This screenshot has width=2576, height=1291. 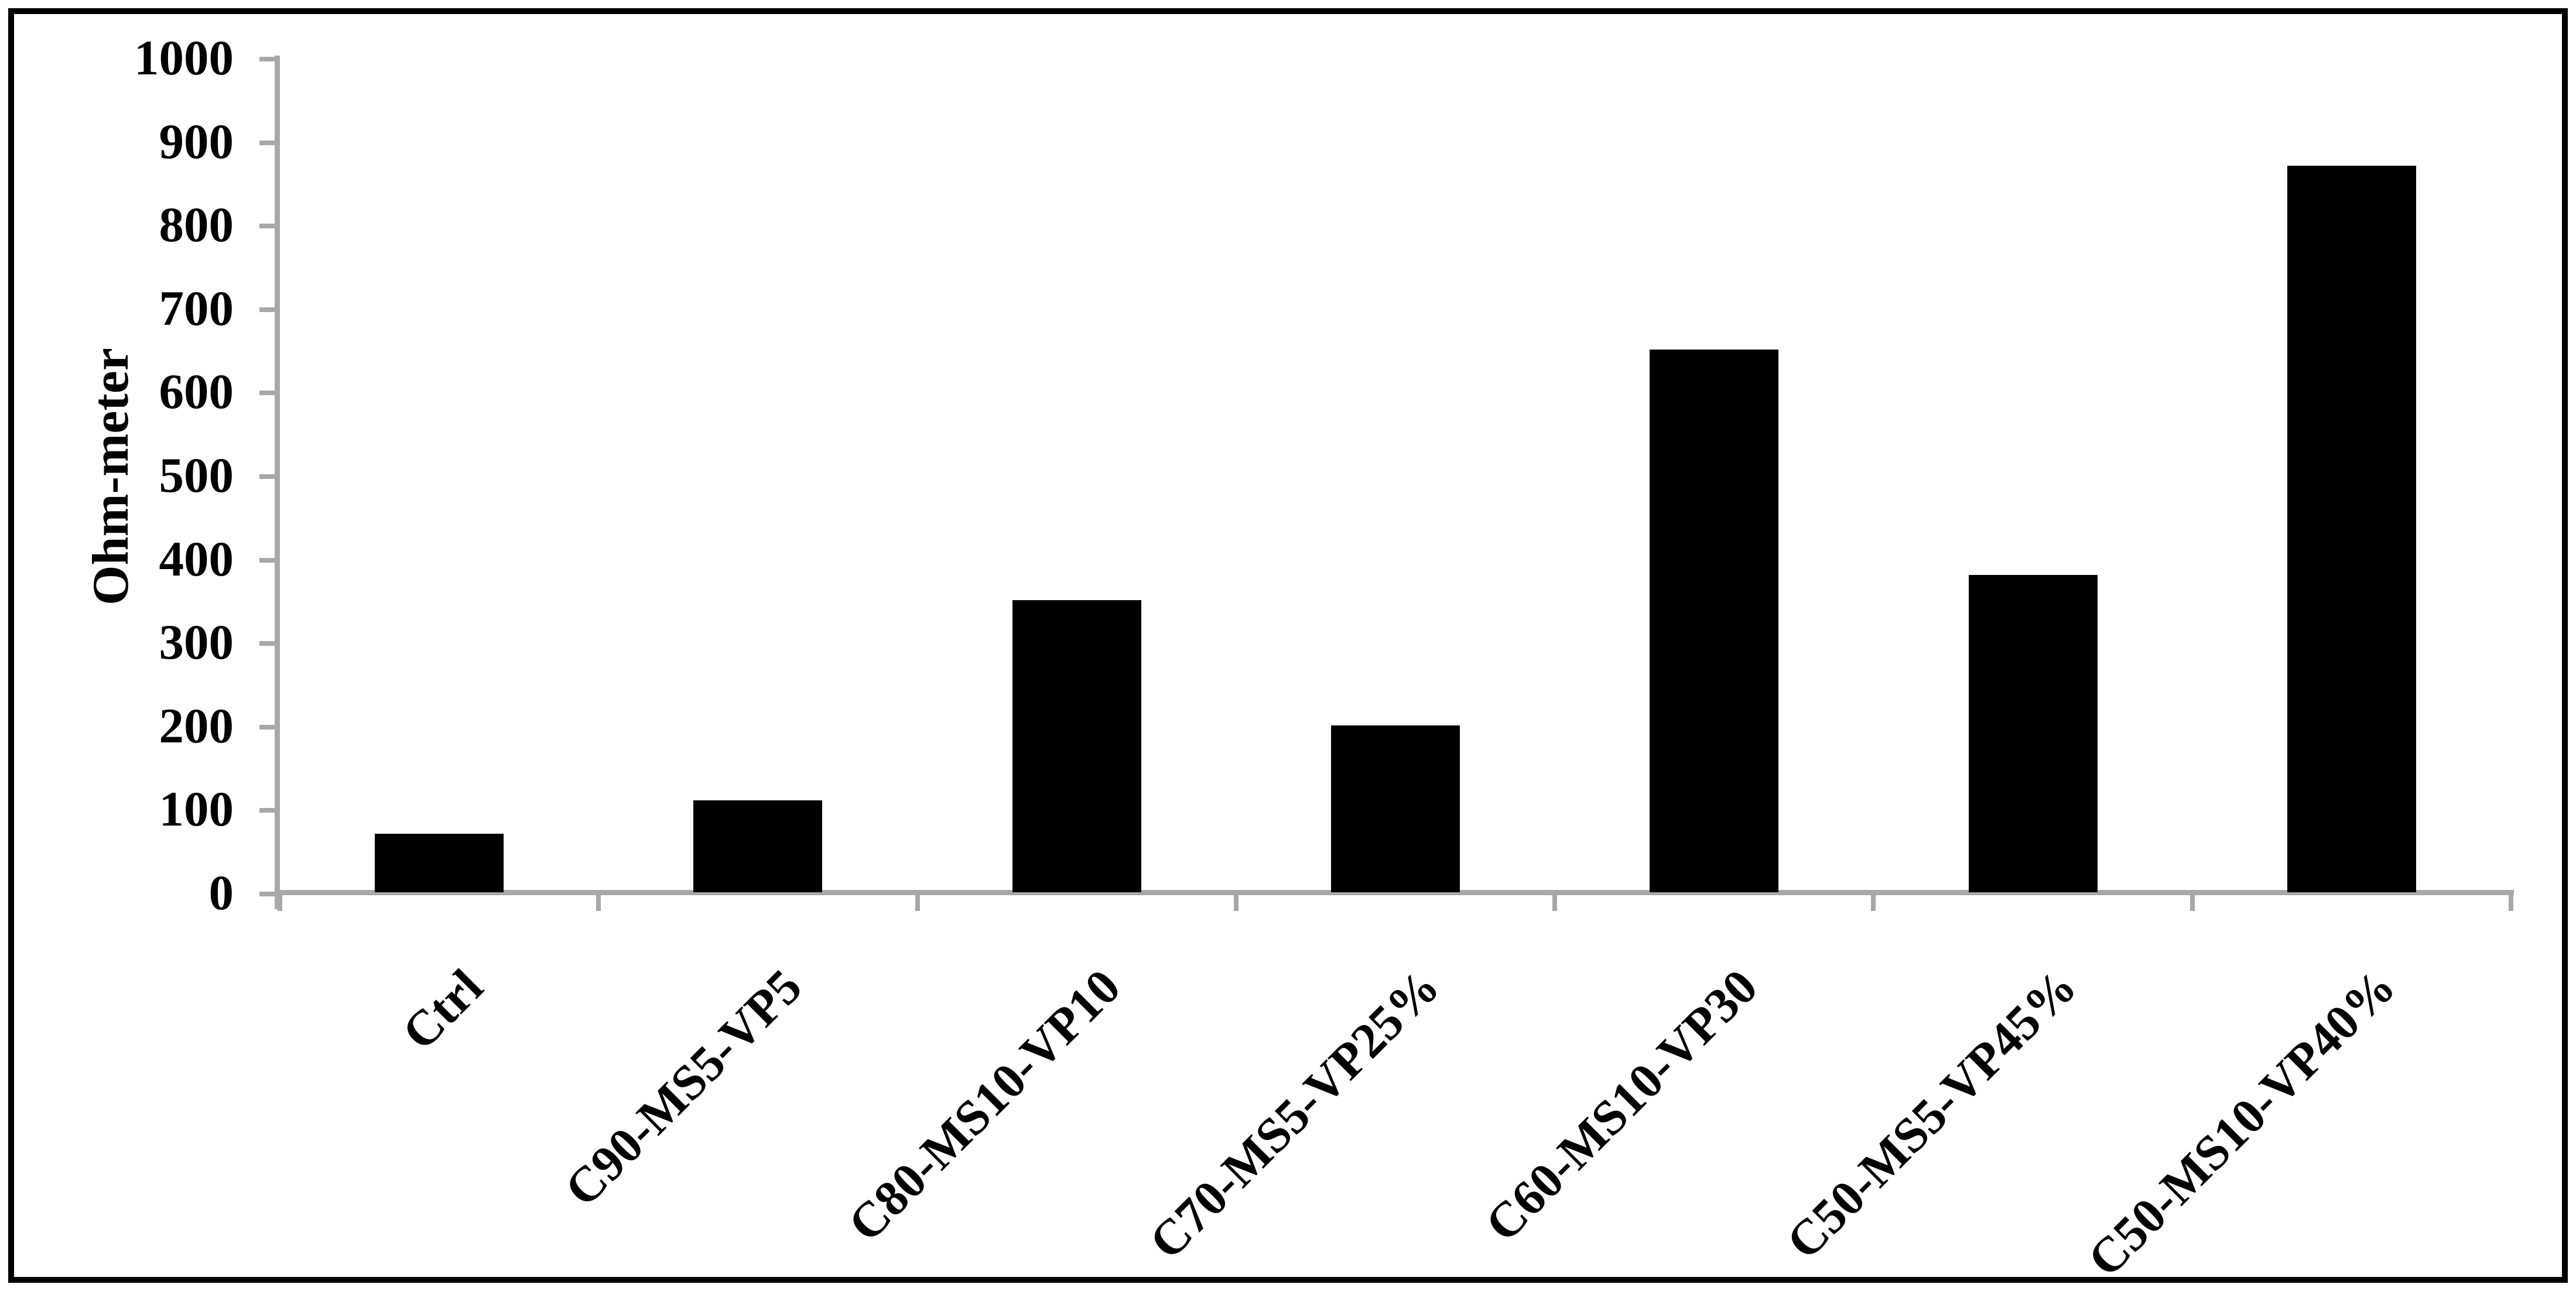 I want to click on y-tick-label: 300, so click(x=196, y=643).